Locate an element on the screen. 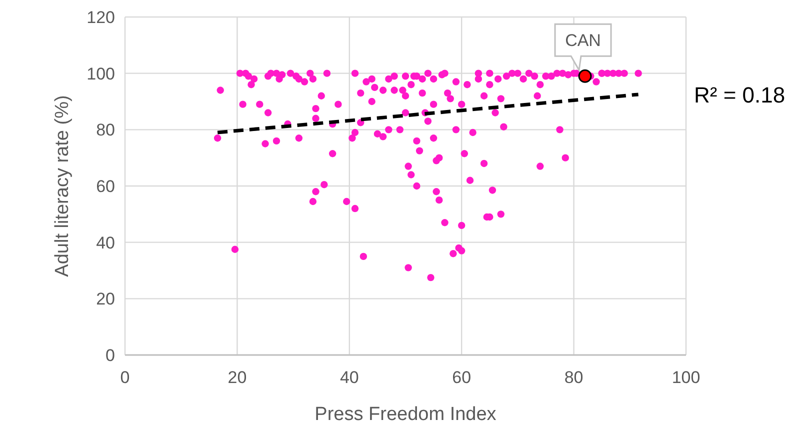 This screenshot has height=430, width=786. x-tick-label: 100 is located at coordinates (686, 377).